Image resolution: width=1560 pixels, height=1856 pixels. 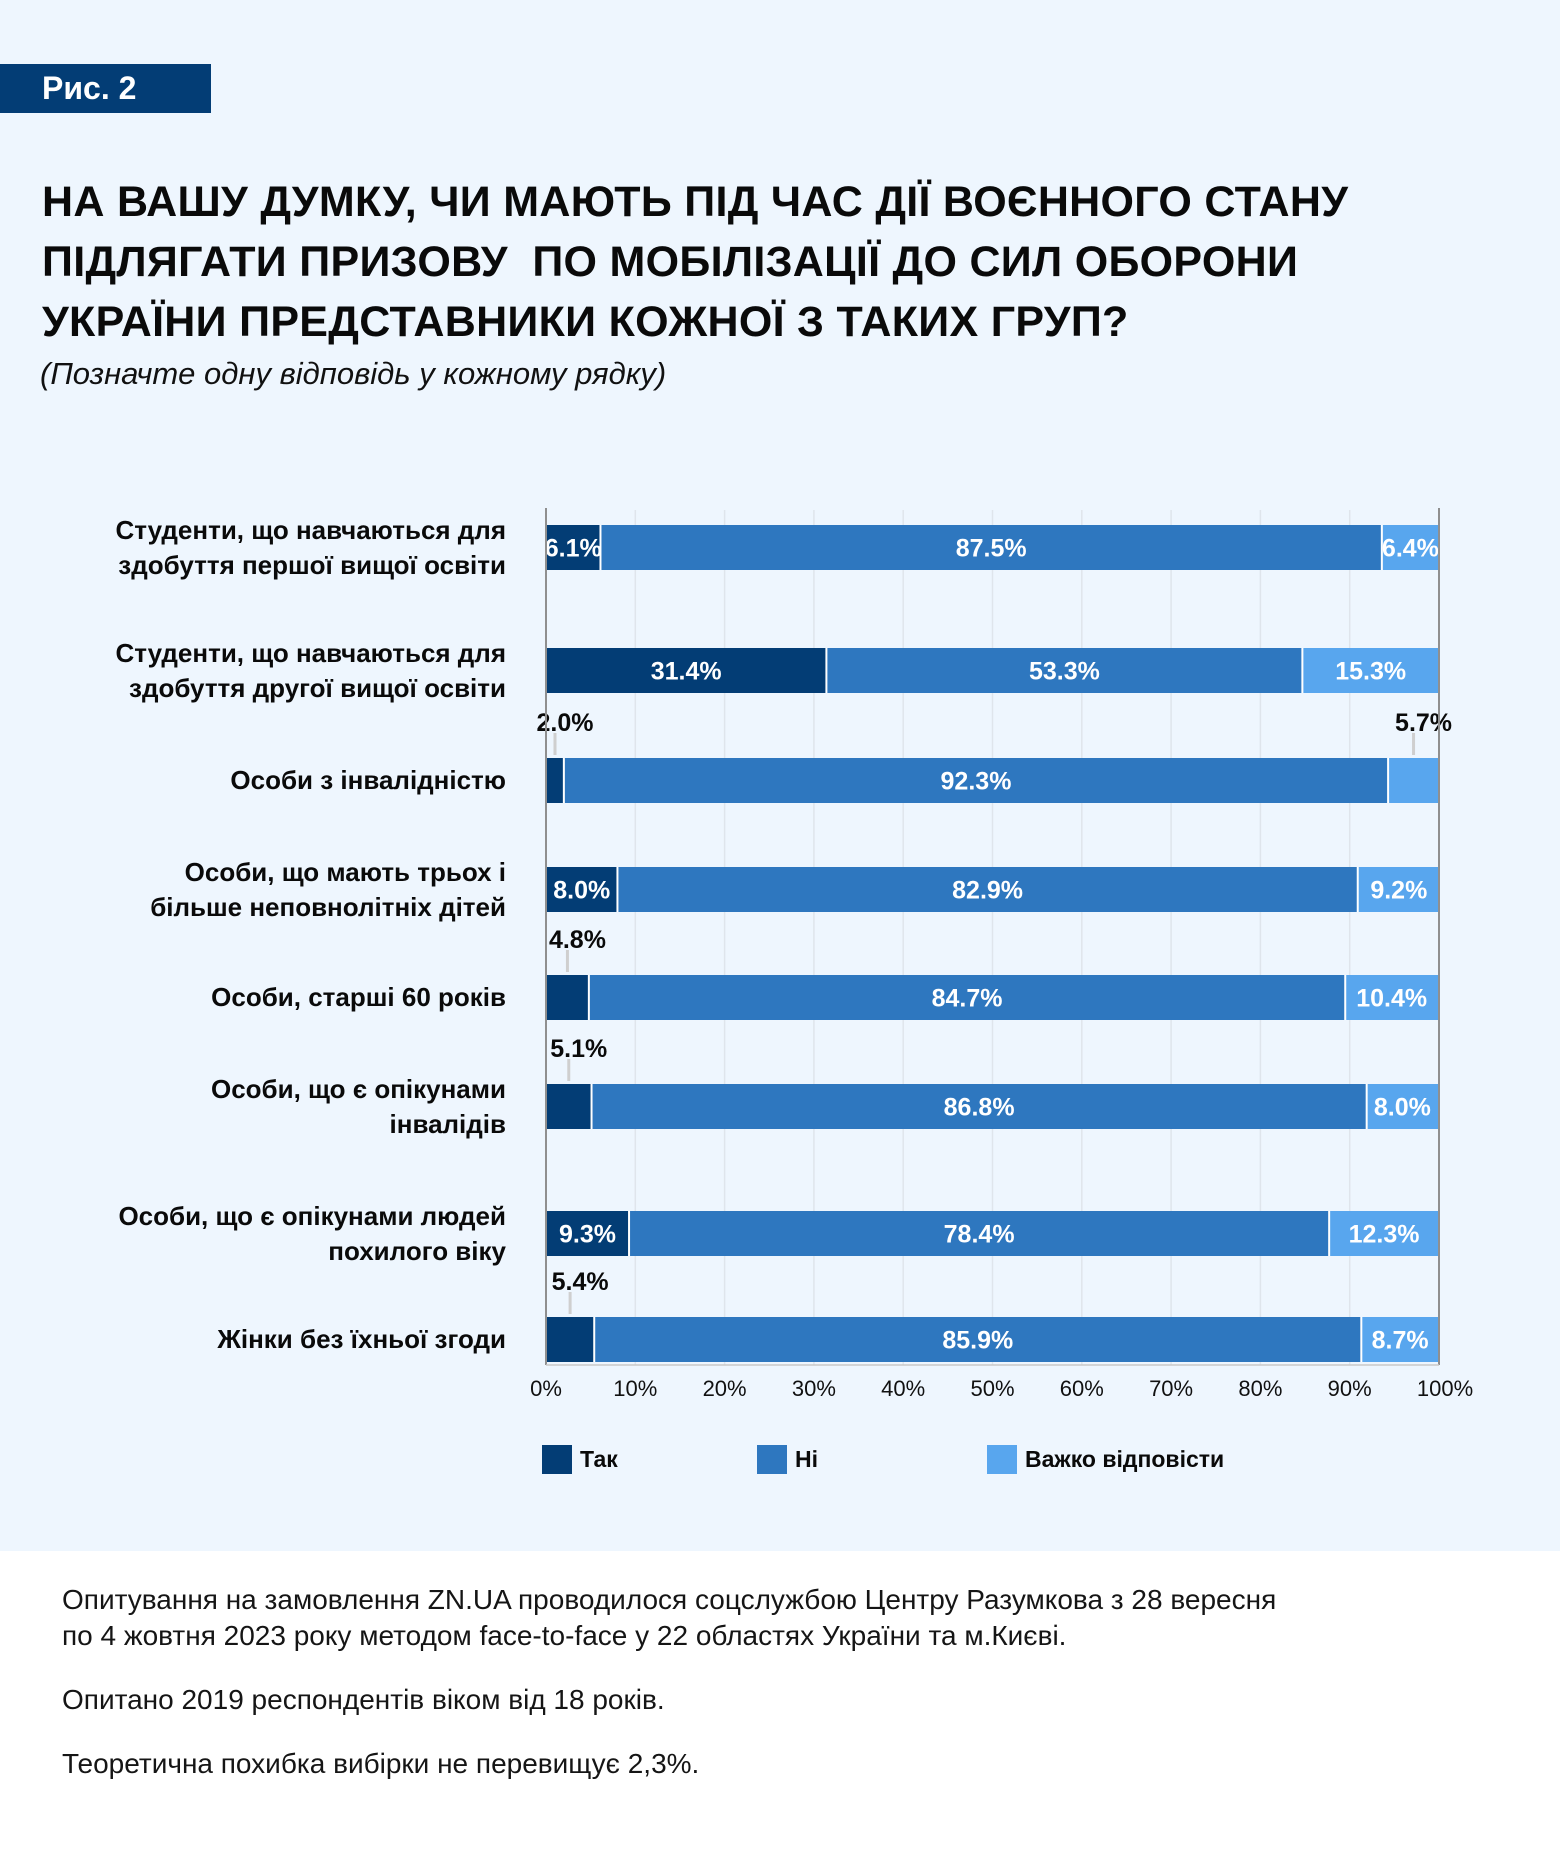 I want to click on legend-item-no: Ні, so click(x=787, y=1459).